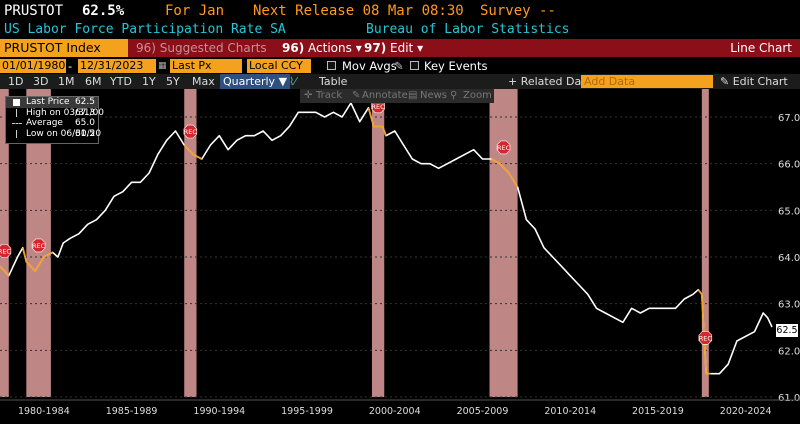  What do you see at coordinates (173, 81) in the screenshot?
I see `period-5y: 5Y` at bounding box center [173, 81].